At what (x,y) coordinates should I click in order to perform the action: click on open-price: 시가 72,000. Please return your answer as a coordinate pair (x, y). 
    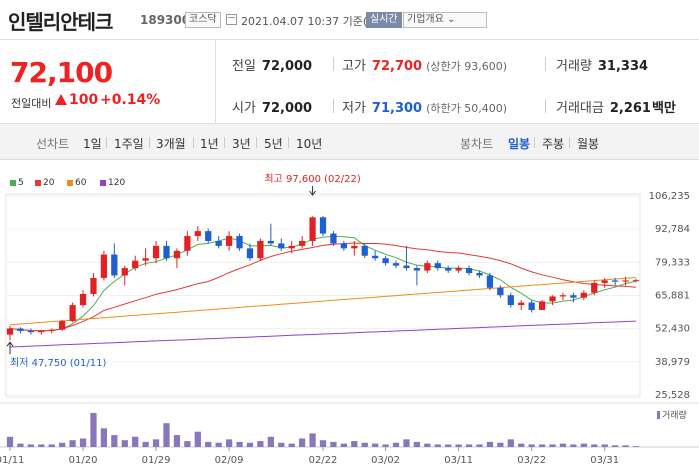
    Looking at the image, I should click on (272, 108).